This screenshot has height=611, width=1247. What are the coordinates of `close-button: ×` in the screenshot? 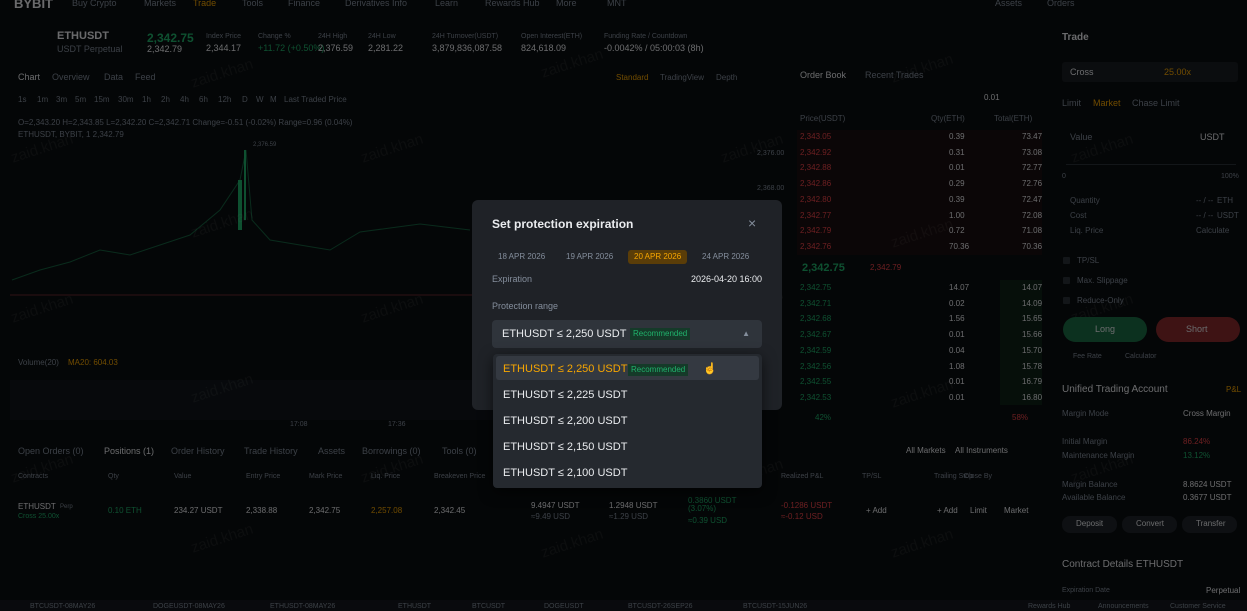 It's located at (752, 223).